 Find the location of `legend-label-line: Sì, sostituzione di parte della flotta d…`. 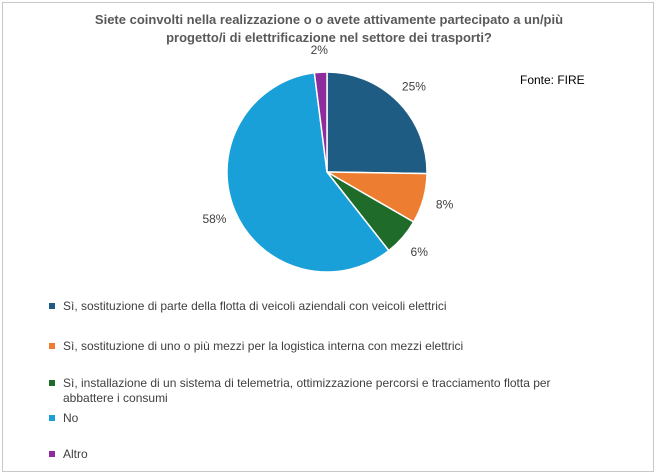

legend-label-line: Sì, sostituzione di parte della flotta d… is located at coordinates (255, 306).